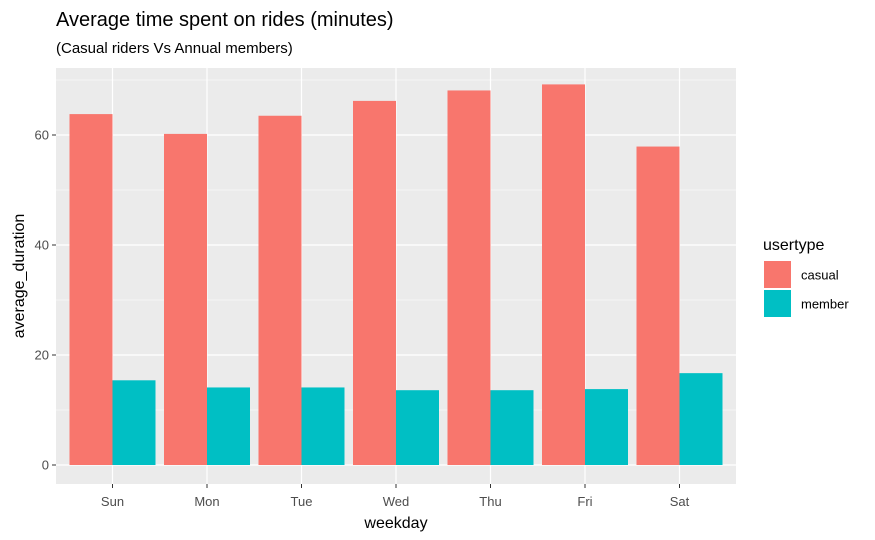  Describe the element at coordinates (185, 299) in the screenshot. I see `bar-casual-mon` at that location.